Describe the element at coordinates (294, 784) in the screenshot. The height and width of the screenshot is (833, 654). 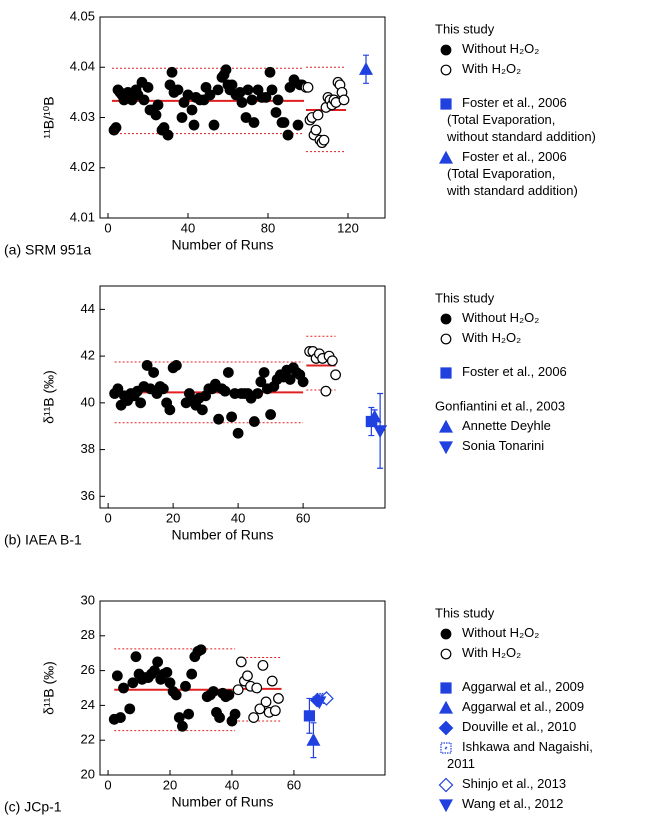
I see `x-tick-label: 60` at that location.